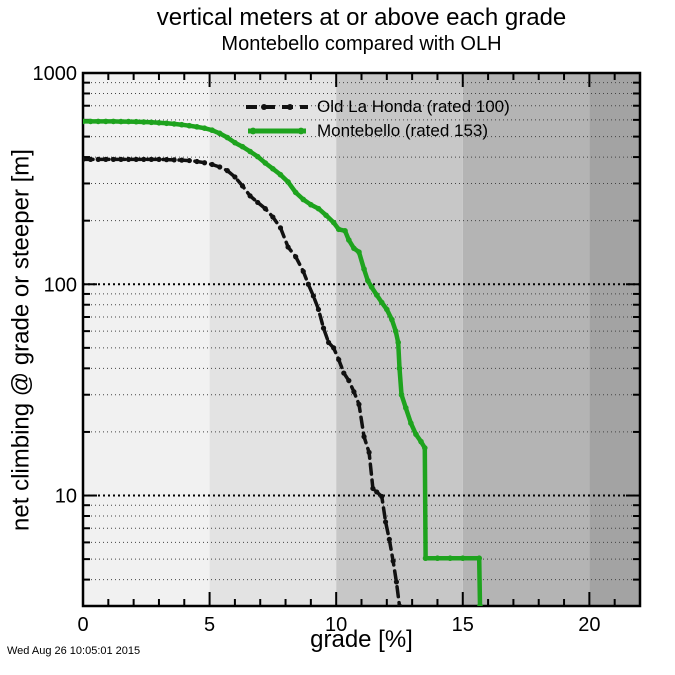 The width and height of the screenshot is (675, 675). I want to click on timestamp: Wed Aug 26 10:05:01 2015, so click(74, 651).